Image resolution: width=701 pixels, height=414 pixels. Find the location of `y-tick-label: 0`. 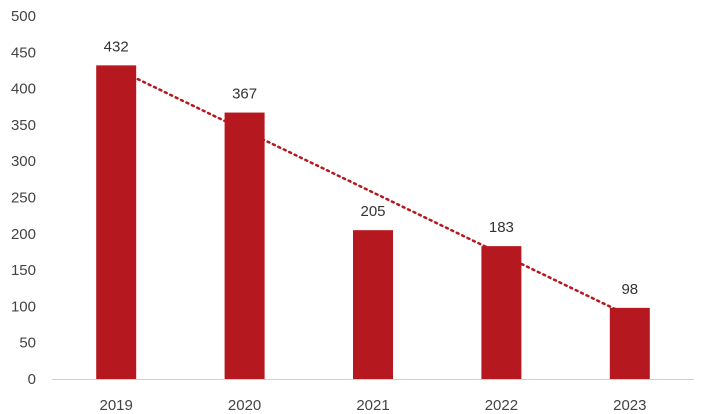

y-tick-label: 0 is located at coordinates (32, 379).